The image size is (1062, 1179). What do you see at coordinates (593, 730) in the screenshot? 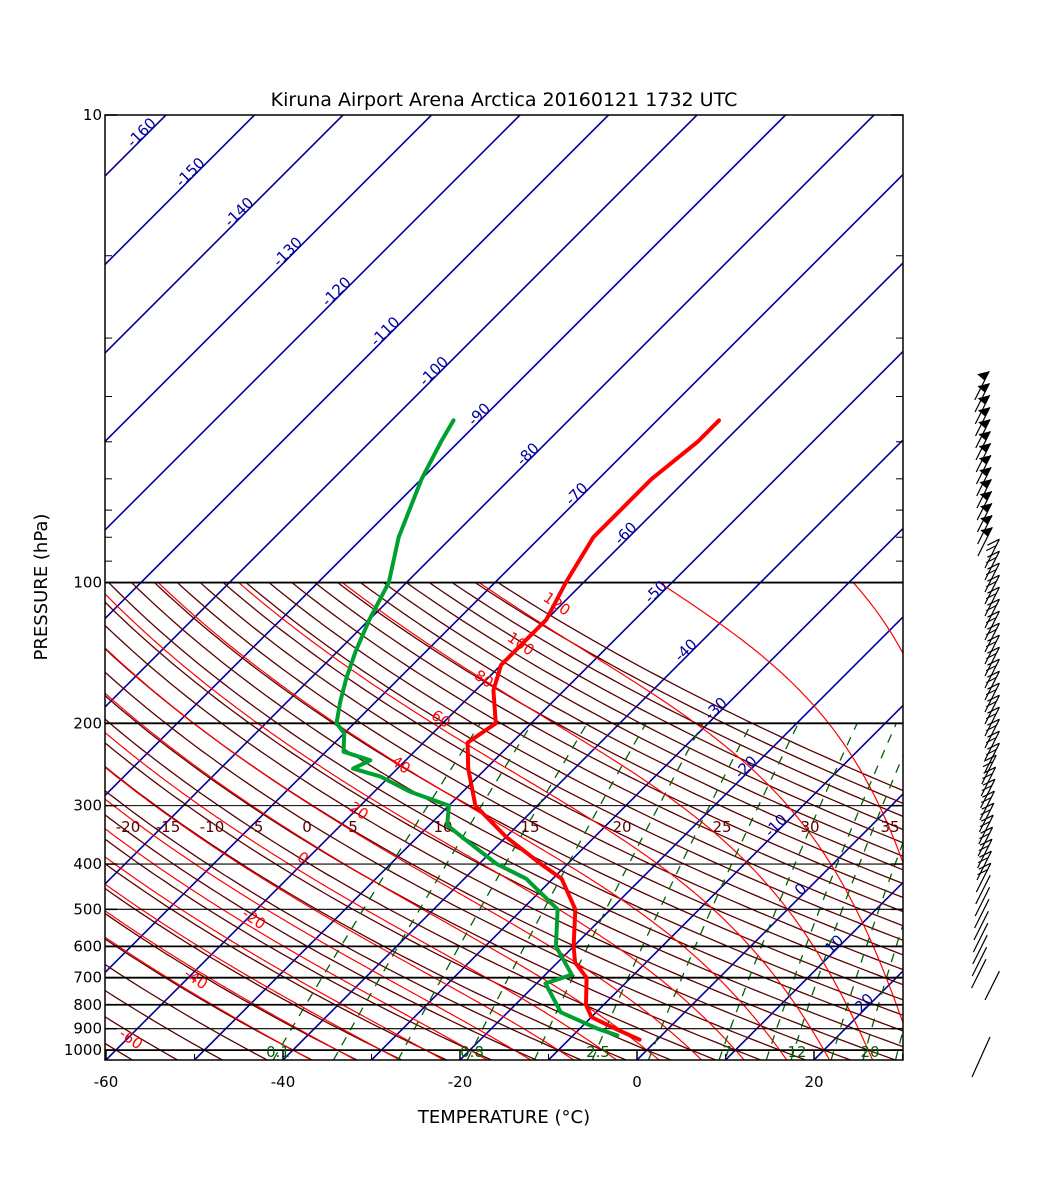
I see `temperature-profile` at bounding box center [593, 730].